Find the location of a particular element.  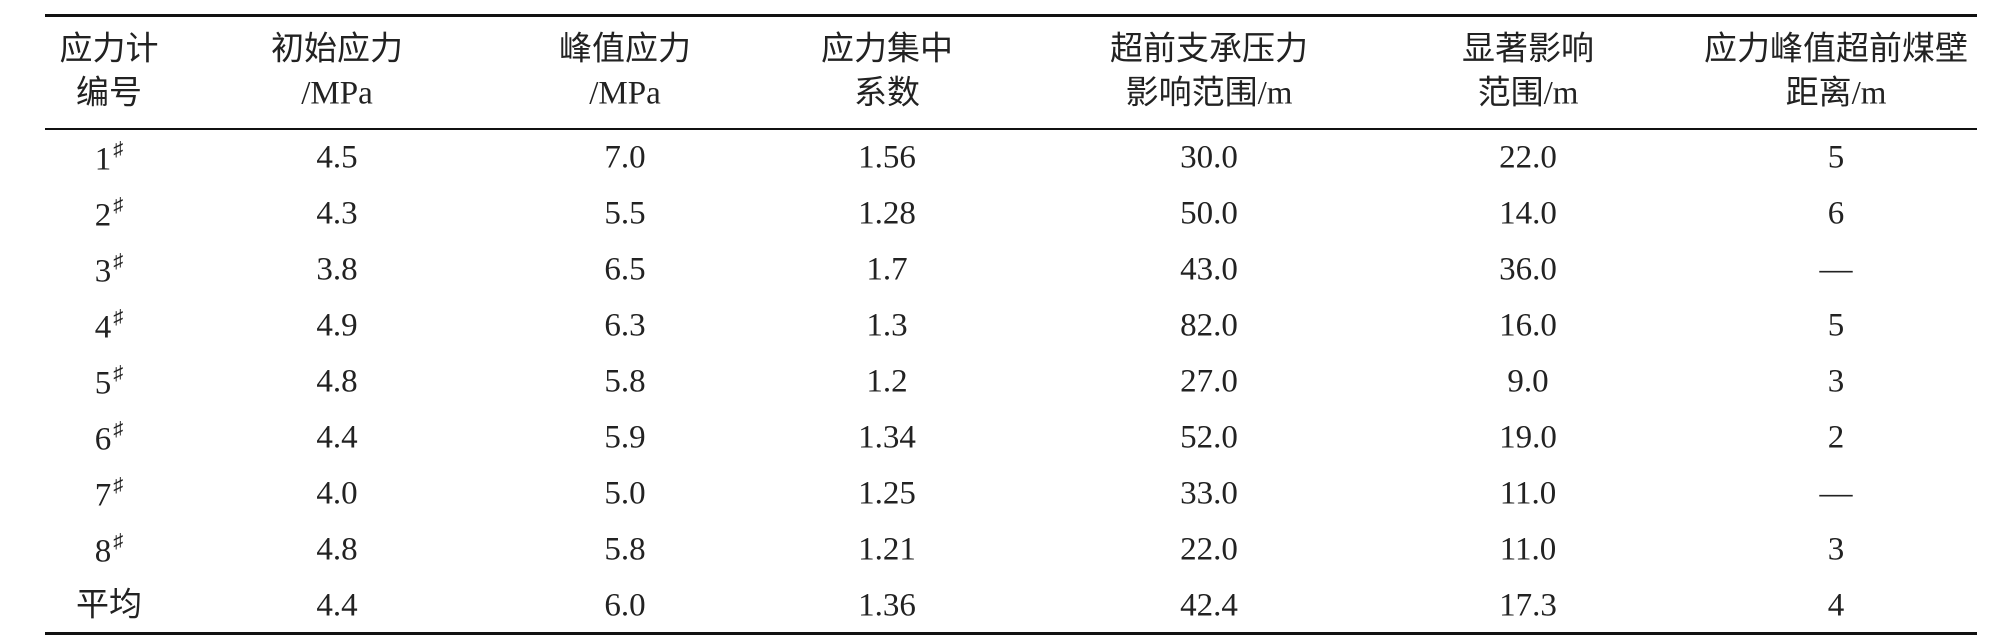

header-cell: 初始应力 is located at coordinates (337, 49).